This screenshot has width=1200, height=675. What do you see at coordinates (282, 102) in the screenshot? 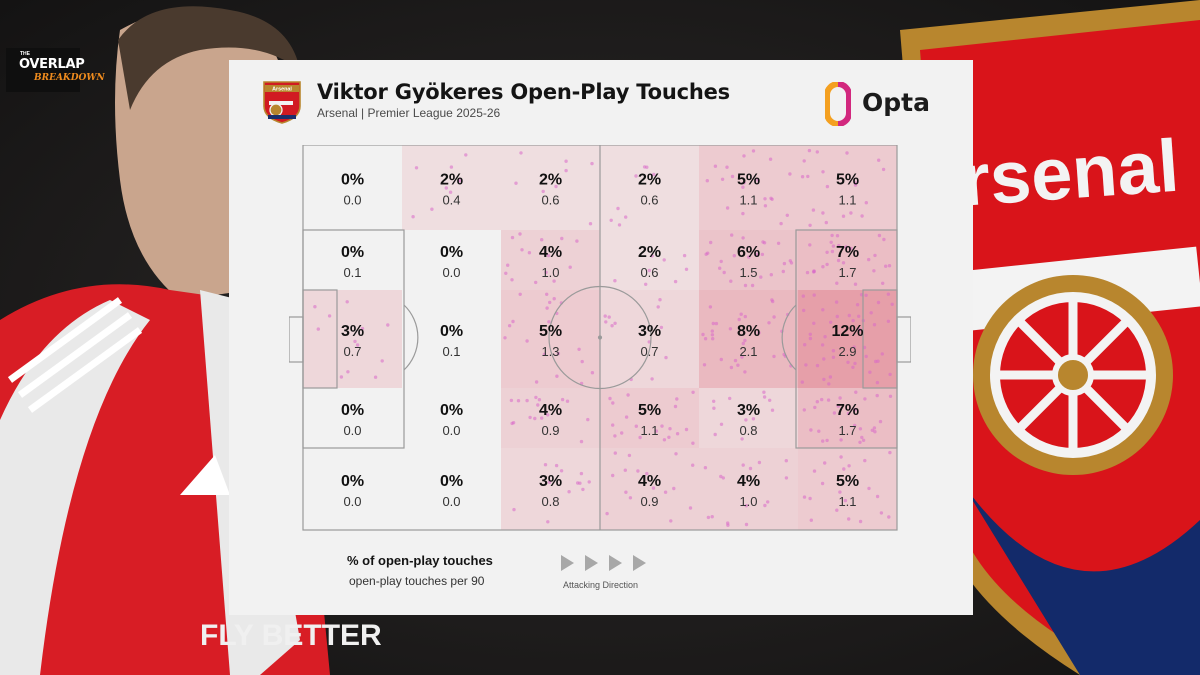
I see `arsenal-crest-icon: Arsenal` at bounding box center [282, 102].